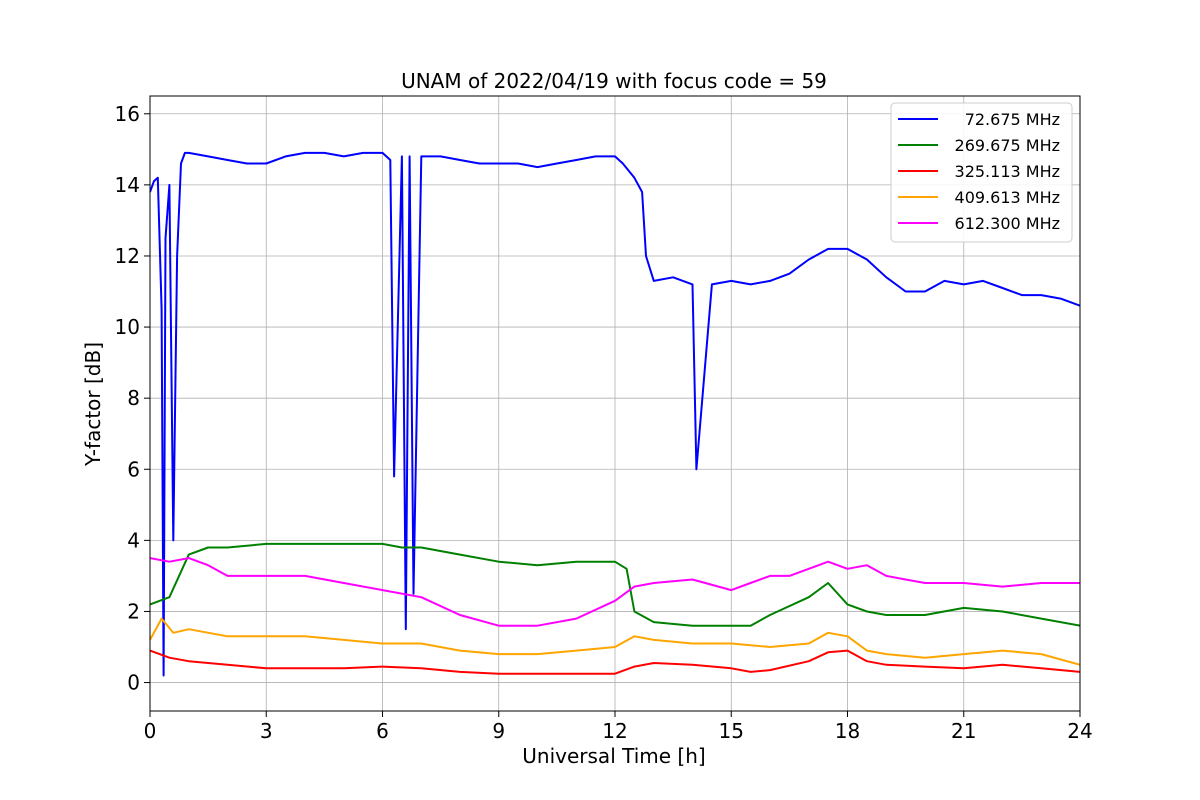  Describe the element at coordinates (127, 114) in the screenshot. I see `y-tick-label: 16` at that location.